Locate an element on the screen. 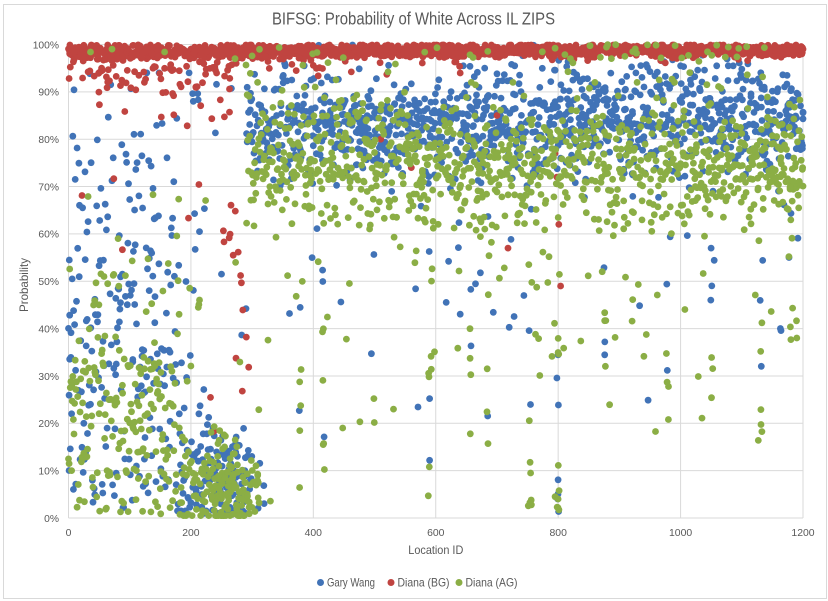  svg-text: 400 is located at coordinates (314, 533).